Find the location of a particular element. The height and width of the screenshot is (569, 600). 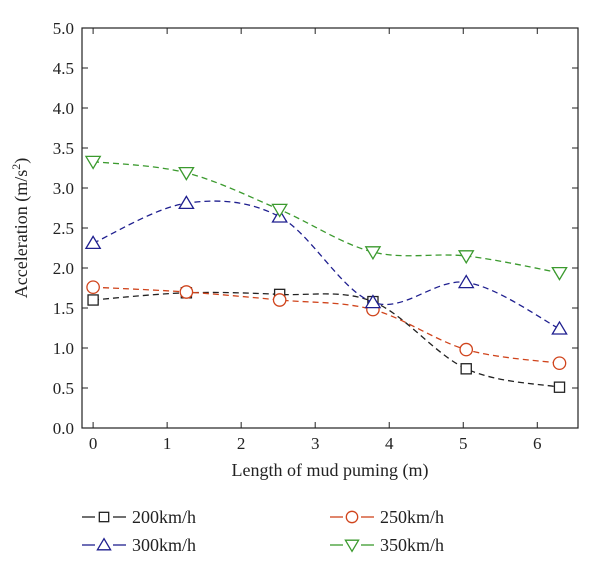

series-250km-h is located at coordinates (326, 325).